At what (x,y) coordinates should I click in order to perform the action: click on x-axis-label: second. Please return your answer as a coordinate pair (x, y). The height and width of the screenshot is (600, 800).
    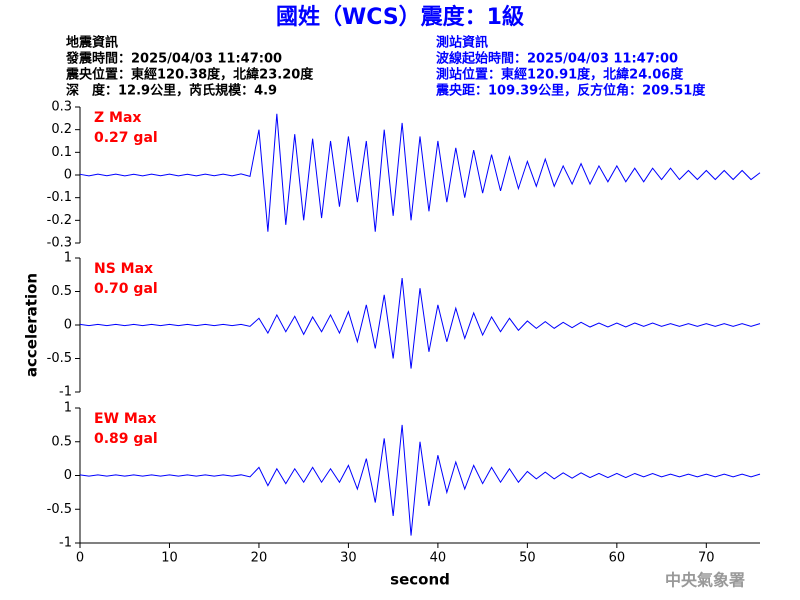
    Looking at the image, I should click on (420, 580).